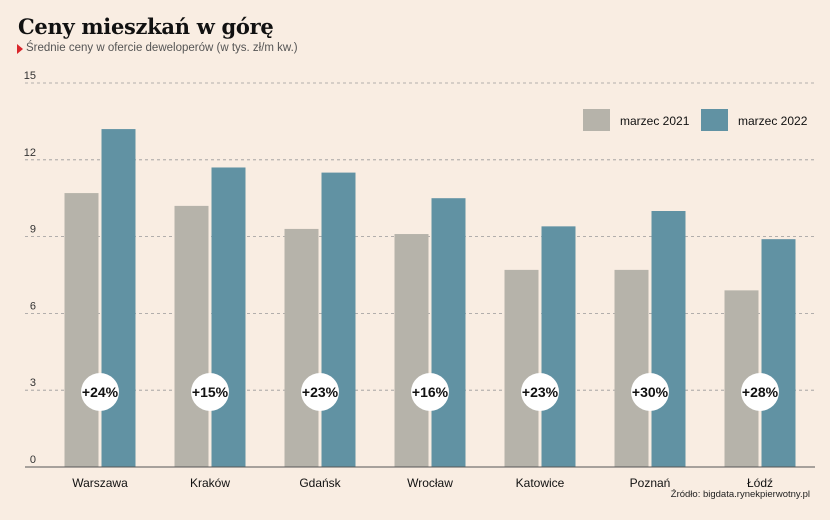 The height and width of the screenshot is (520, 830). Describe the element at coordinates (650, 483) in the screenshot. I see `category-label: Poznań` at that location.